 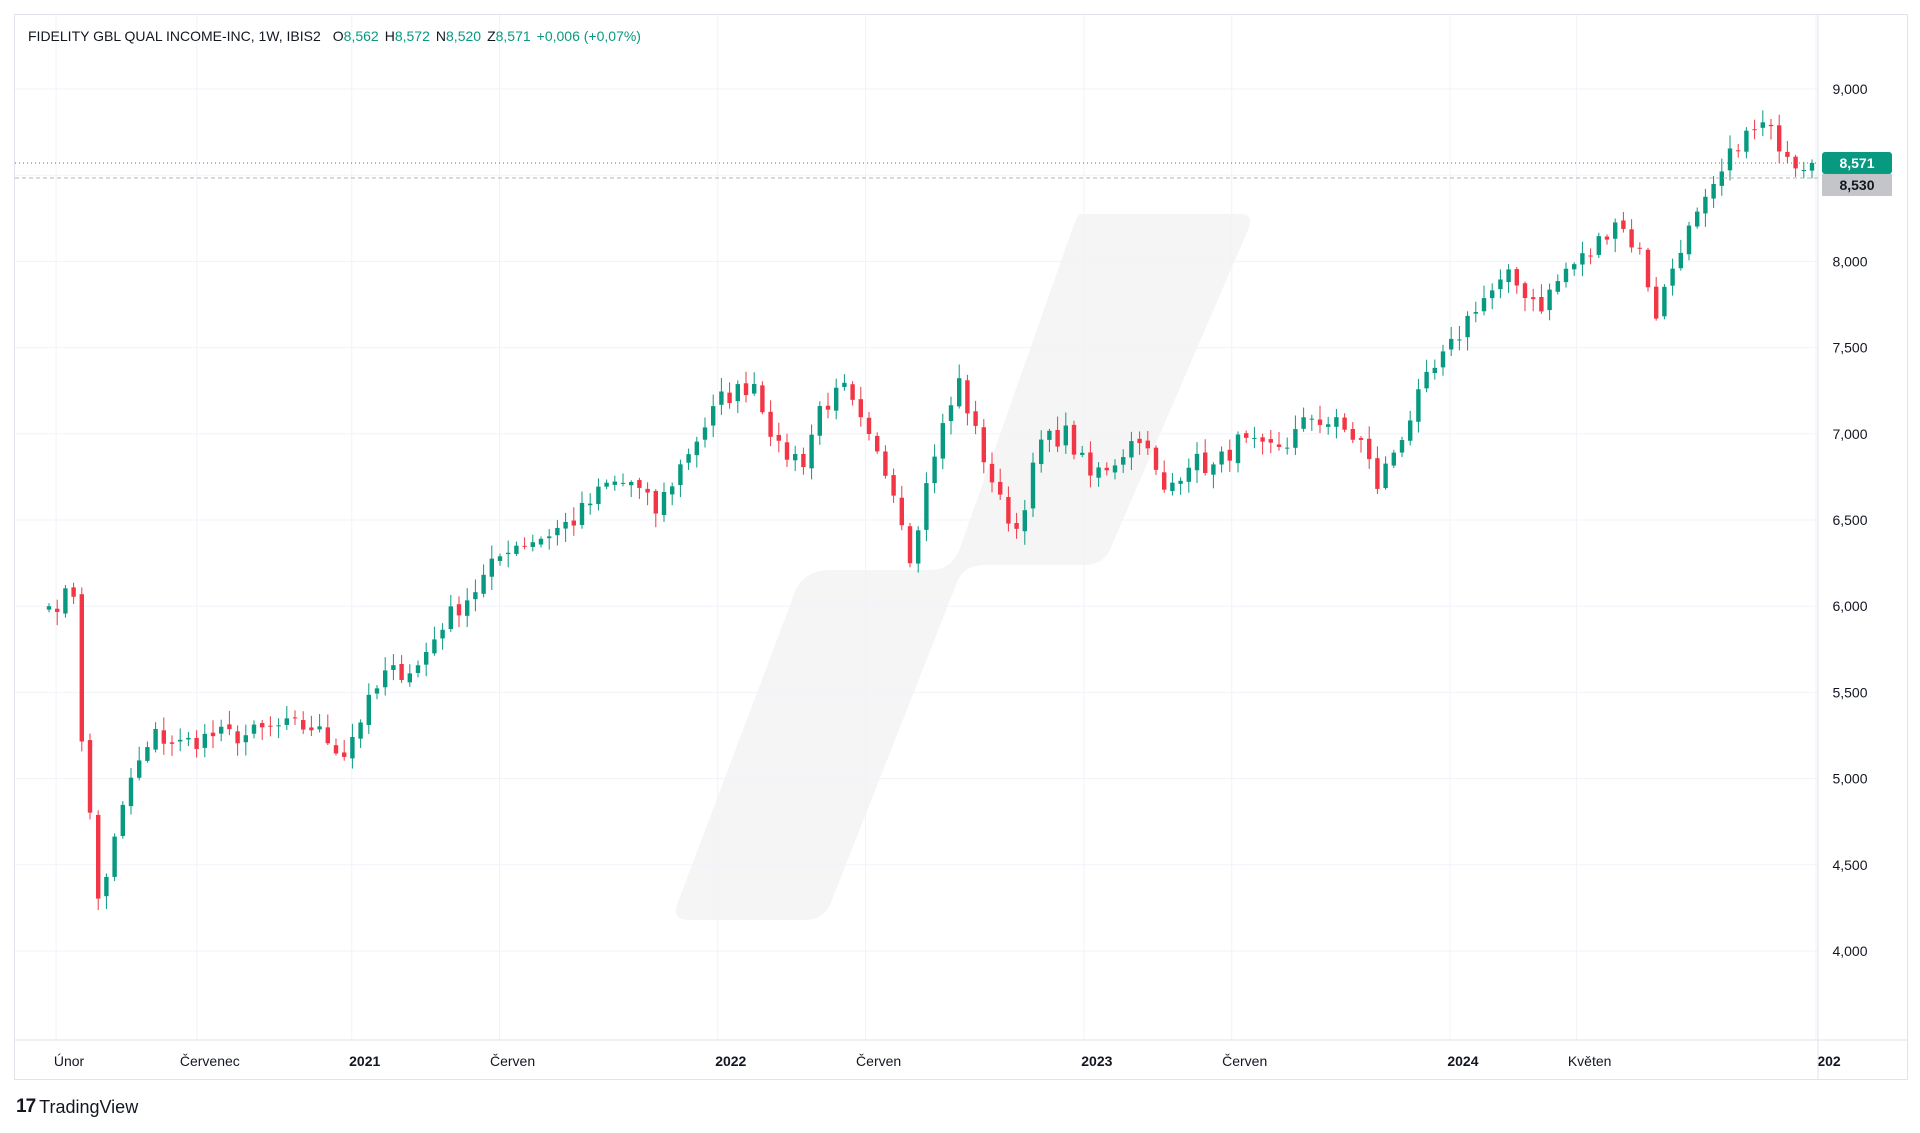 What do you see at coordinates (210, 1061) in the screenshot?
I see `x-tick-label: Červenec` at bounding box center [210, 1061].